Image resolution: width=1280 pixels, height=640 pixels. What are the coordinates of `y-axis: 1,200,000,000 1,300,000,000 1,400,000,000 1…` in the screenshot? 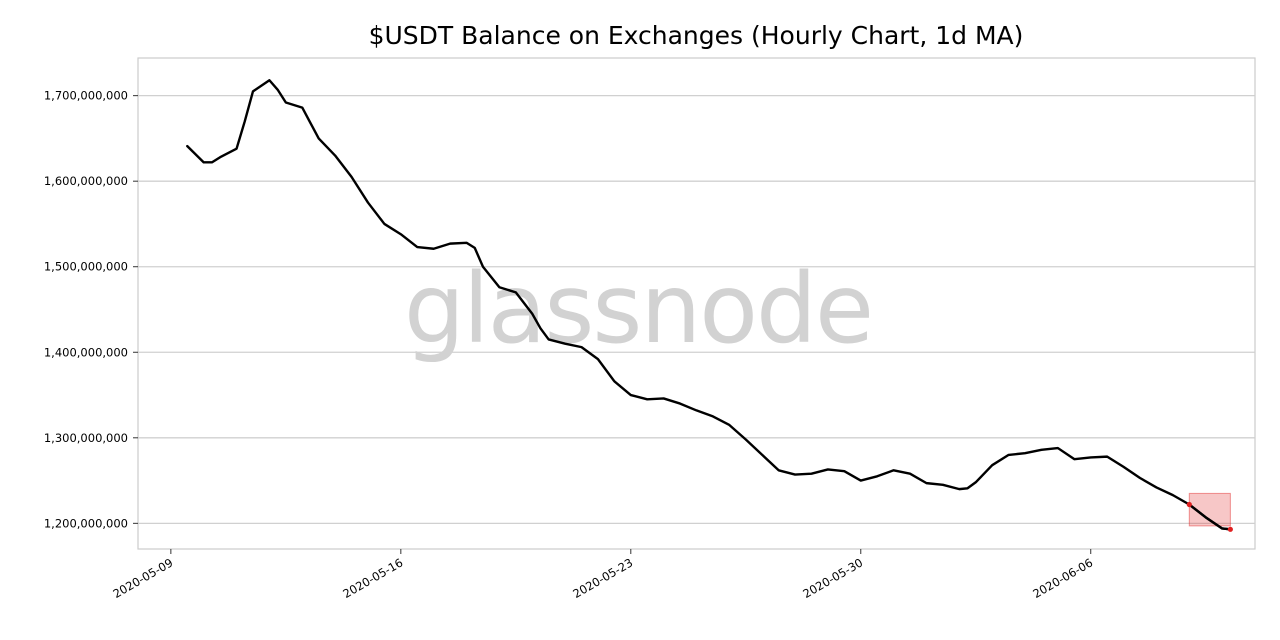 It's located at (91, 309).